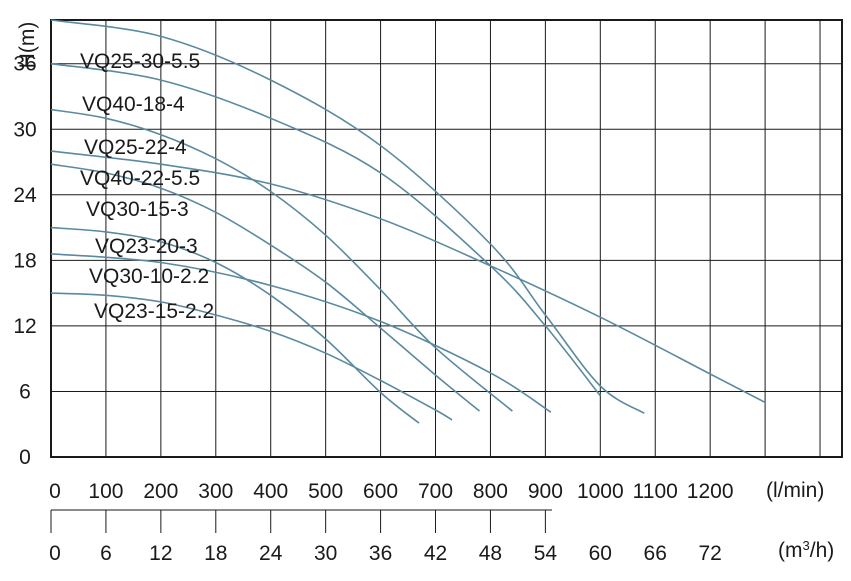 This screenshot has width=851, height=581. Describe the element at coordinates (795, 490) in the screenshot. I see `x-primary-unit-label: (l/min)` at that location.